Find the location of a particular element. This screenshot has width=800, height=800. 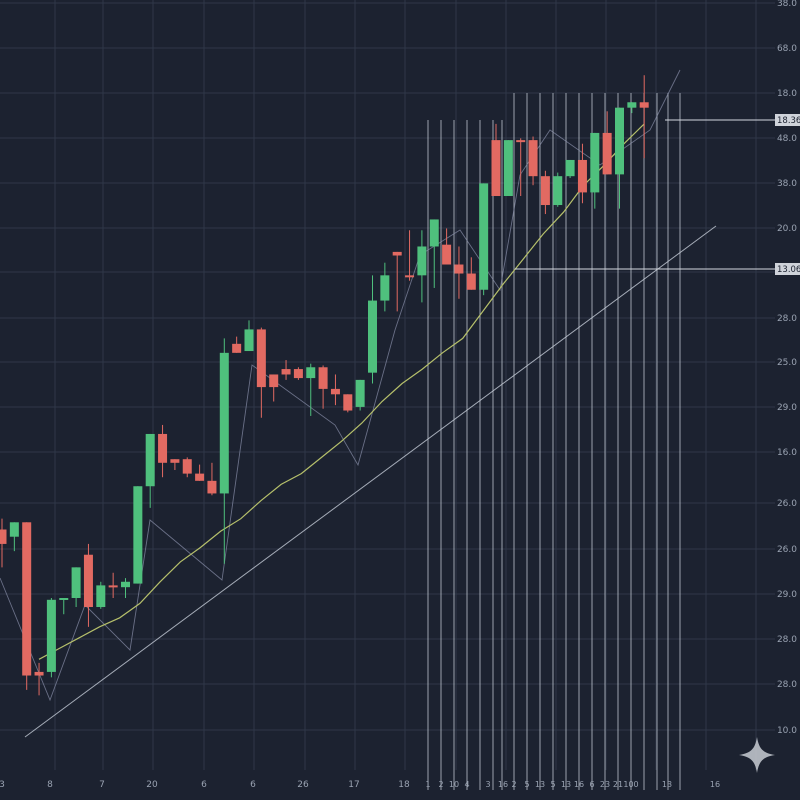

x-tick-label: 20 is located at coordinates (152, 785).